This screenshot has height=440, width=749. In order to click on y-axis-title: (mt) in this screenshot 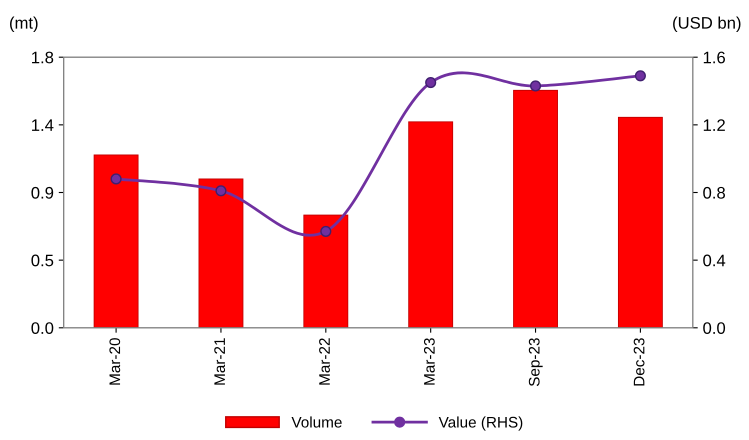, I will do `click(24, 24)`.